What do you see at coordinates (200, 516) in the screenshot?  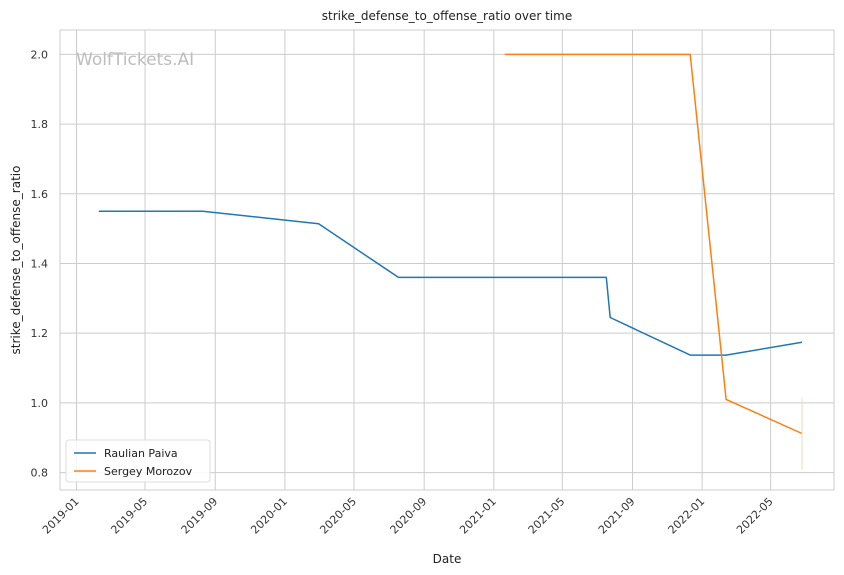 I see `x-tick-label: 2019-09` at bounding box center [200, 516].